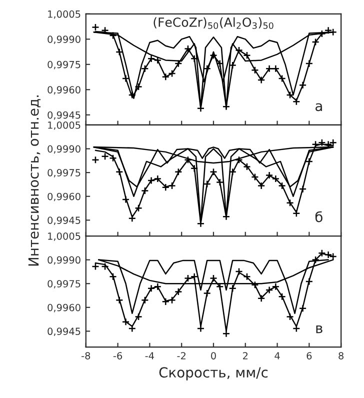 The image size is (364, 398). I want to click on chart-title: (FeCoZr)$_{50}$(Al$_{2}$O$_{3}$)$_{50}$, so click(214, 23).